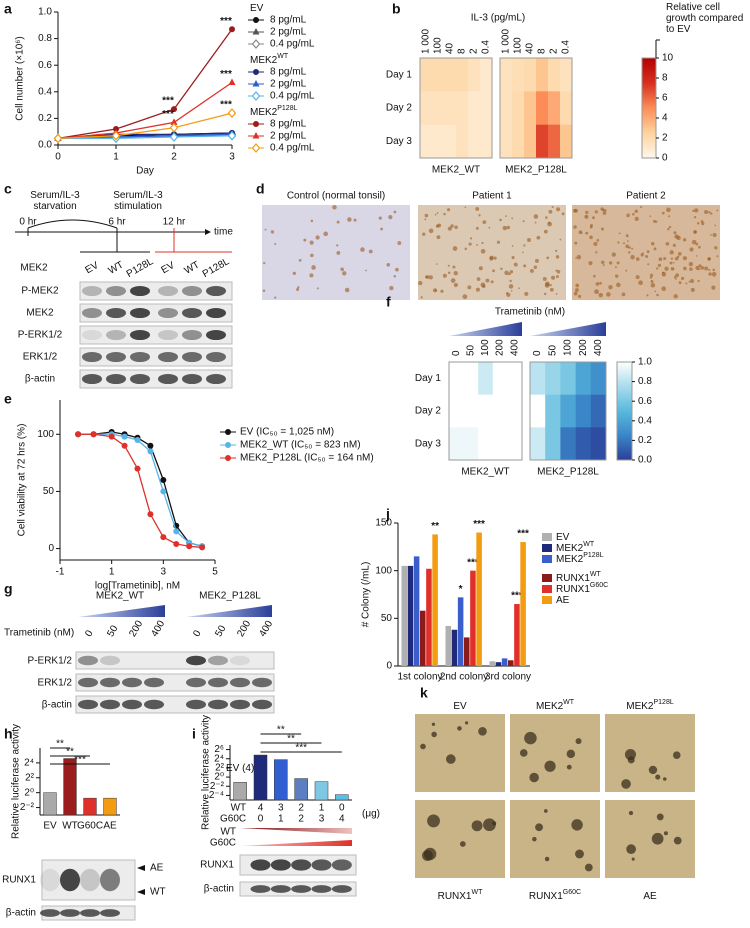 This screenshot has width=750, height=928. What do you see at coordinates (460, 706) in the screenshot?
I see `image-label-main: EV` at bounding box center [460, 706].